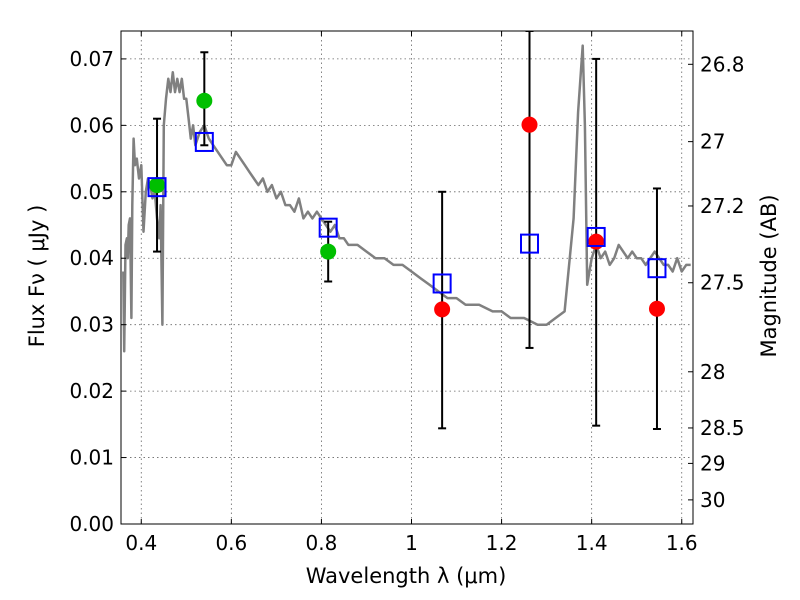 This screenshot has height=600, width=800. I want to click on y-tick-label: 0.02, so click(91, 391).